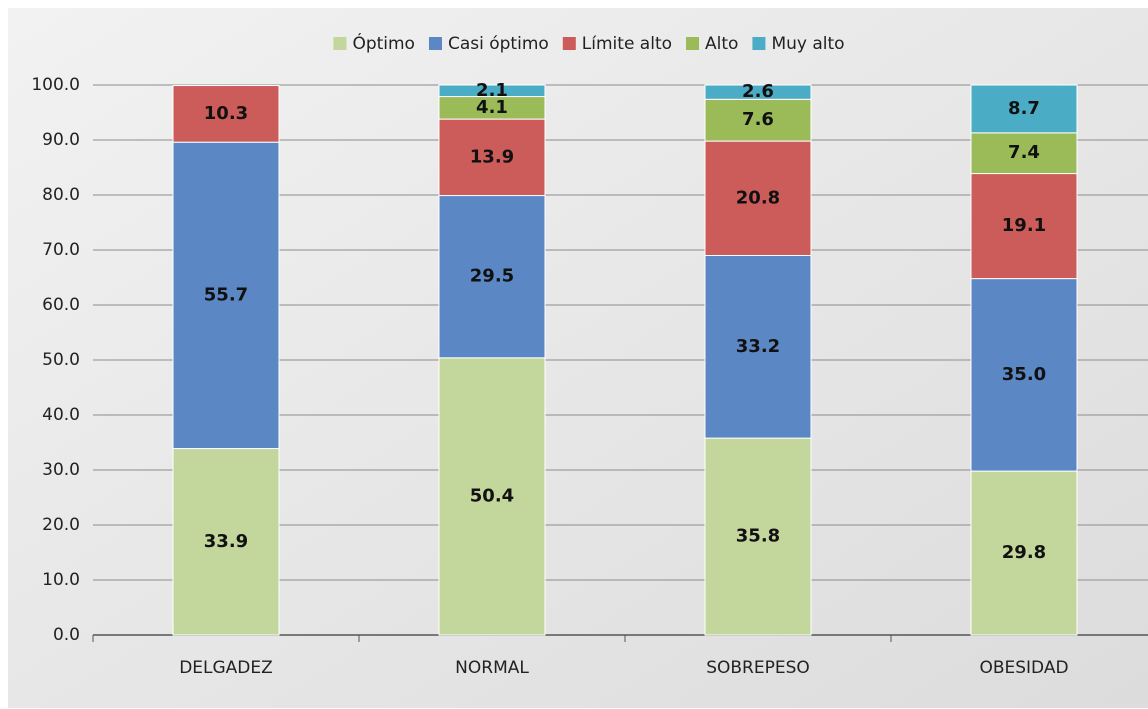 This screenshot has width=1148, height=709. Describe the element at coordinates (627, 44) in the screenshot. I see `legend-label: Límite alto` at that location.